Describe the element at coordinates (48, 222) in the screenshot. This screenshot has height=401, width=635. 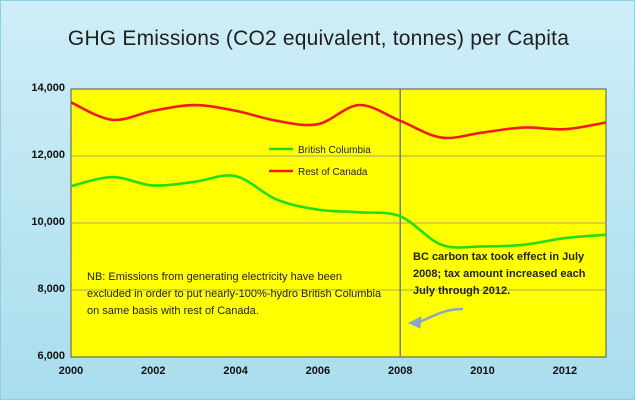
I see `y-tick-label: 10,000` at that location.